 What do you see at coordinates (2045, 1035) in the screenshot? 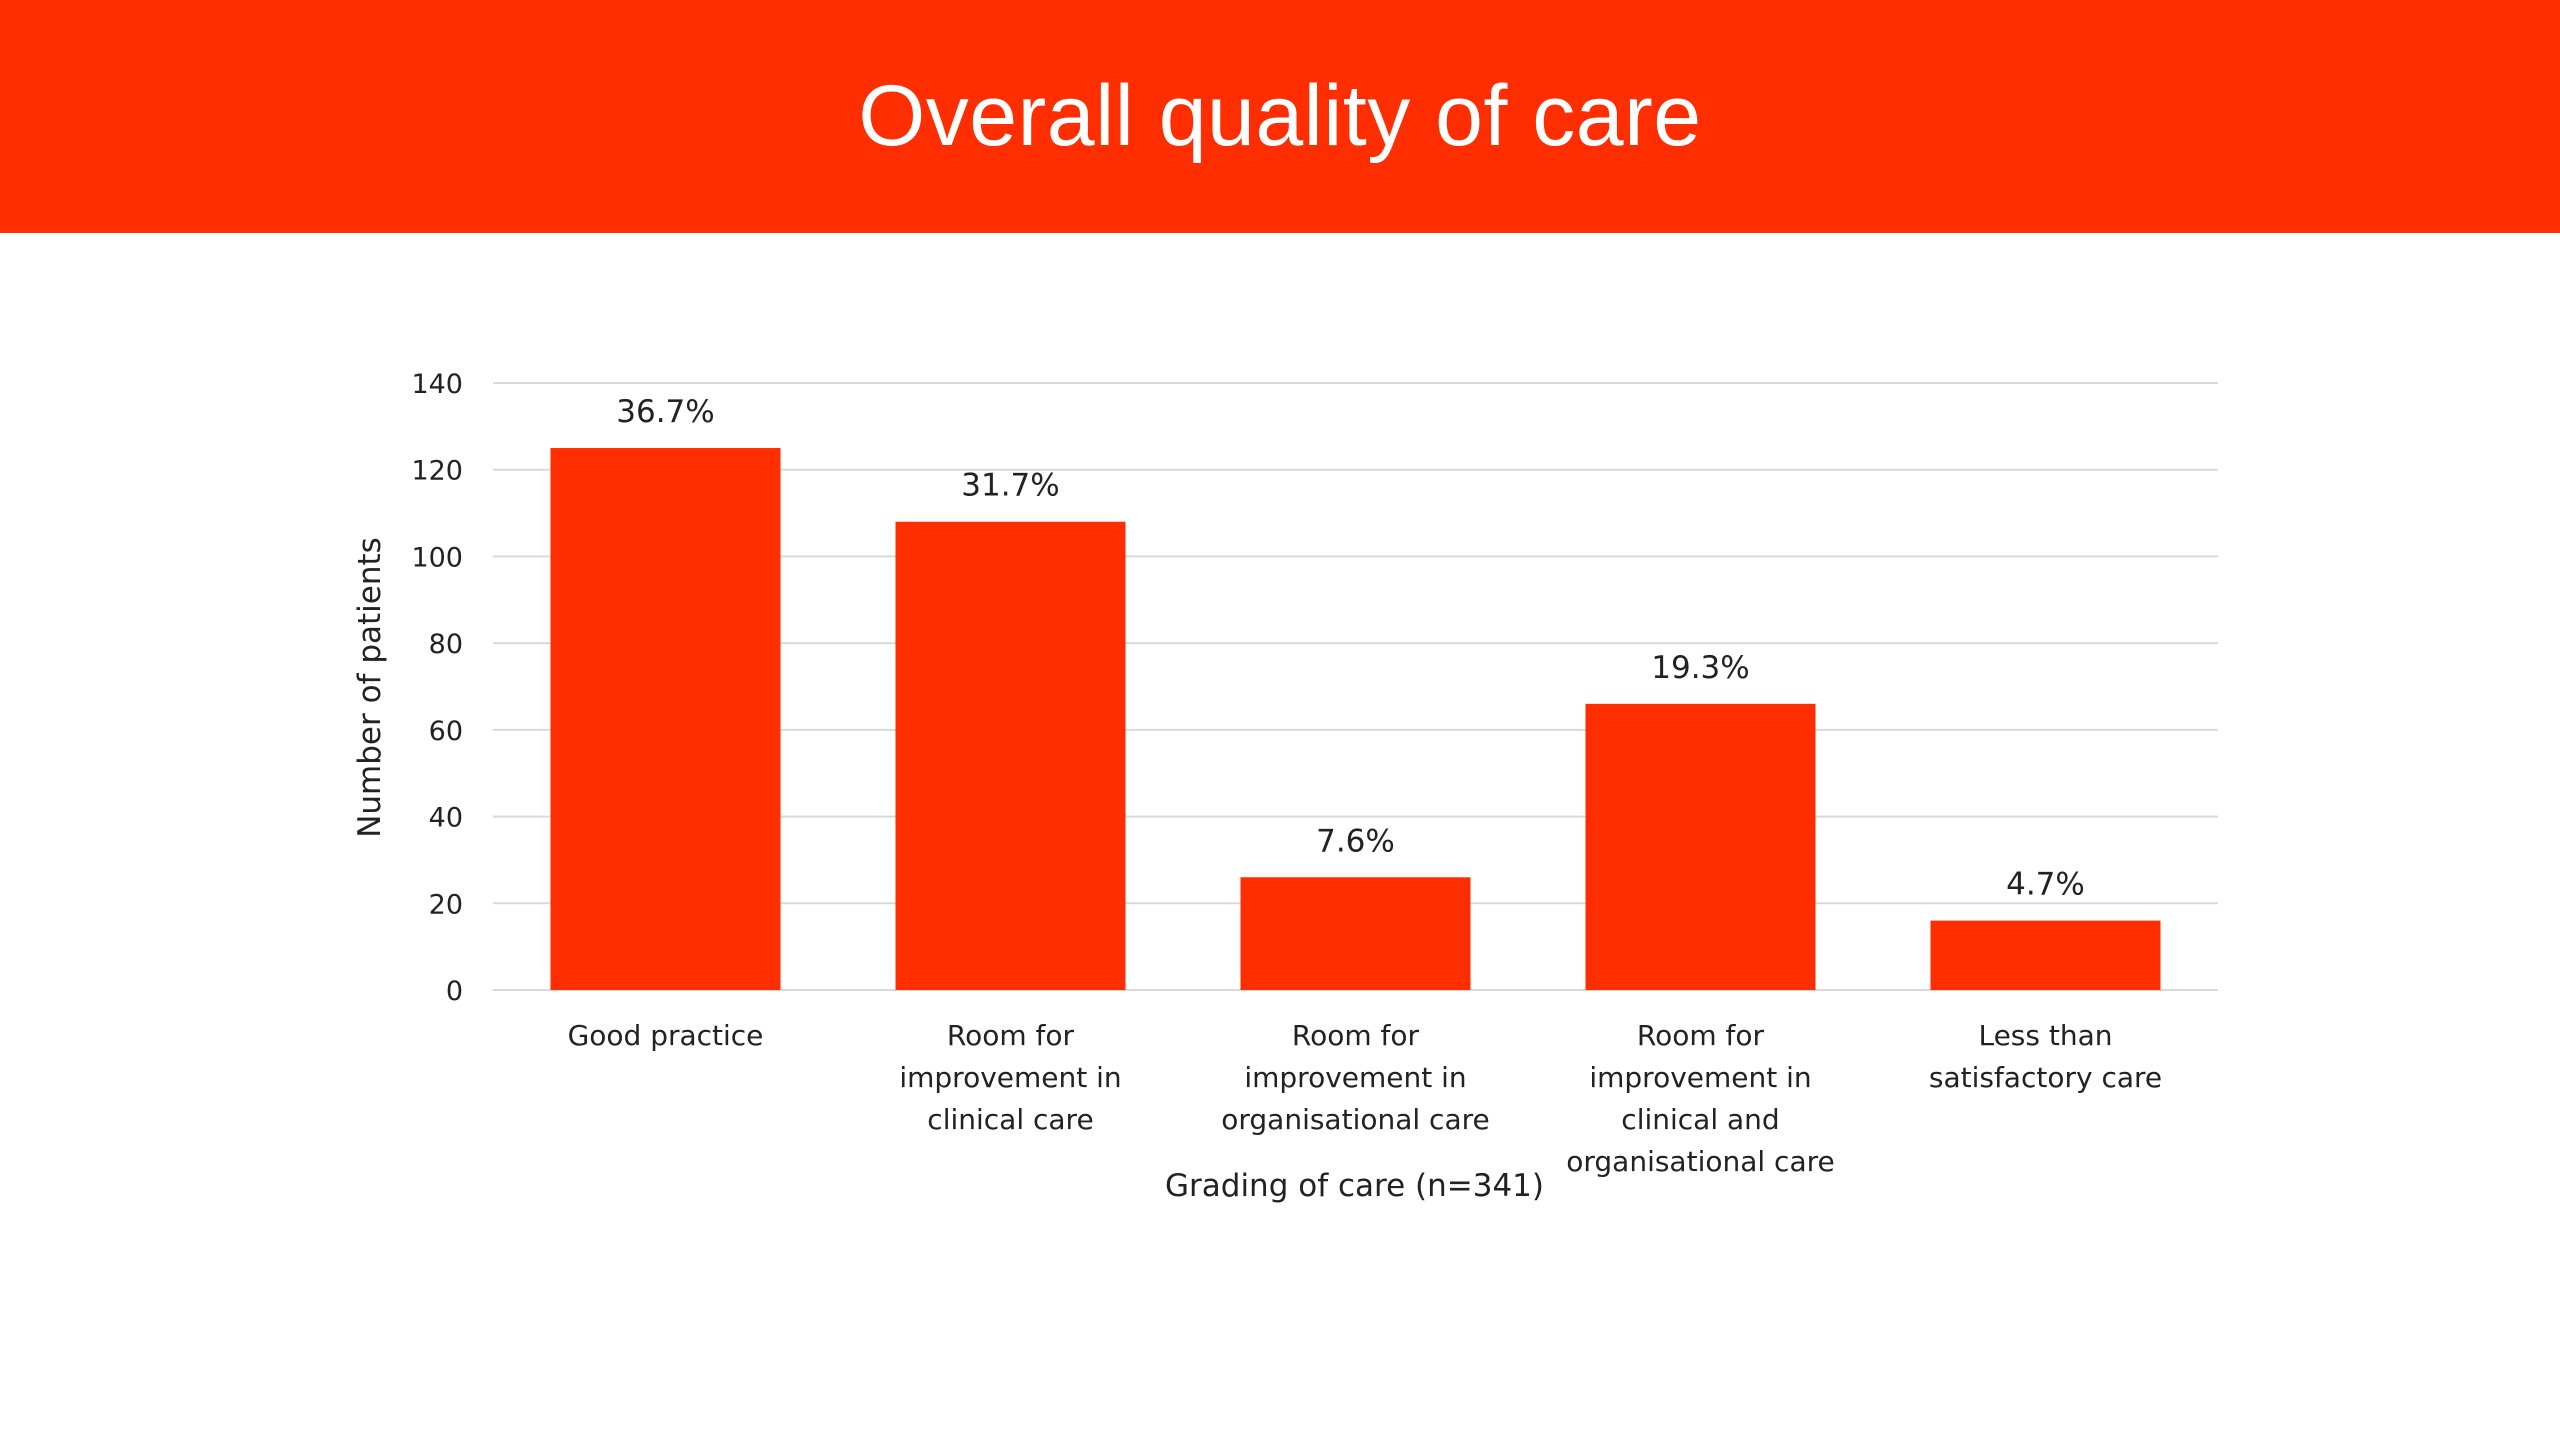
I see `category-label-line: Less than` at bounding box center [2045, 1035].